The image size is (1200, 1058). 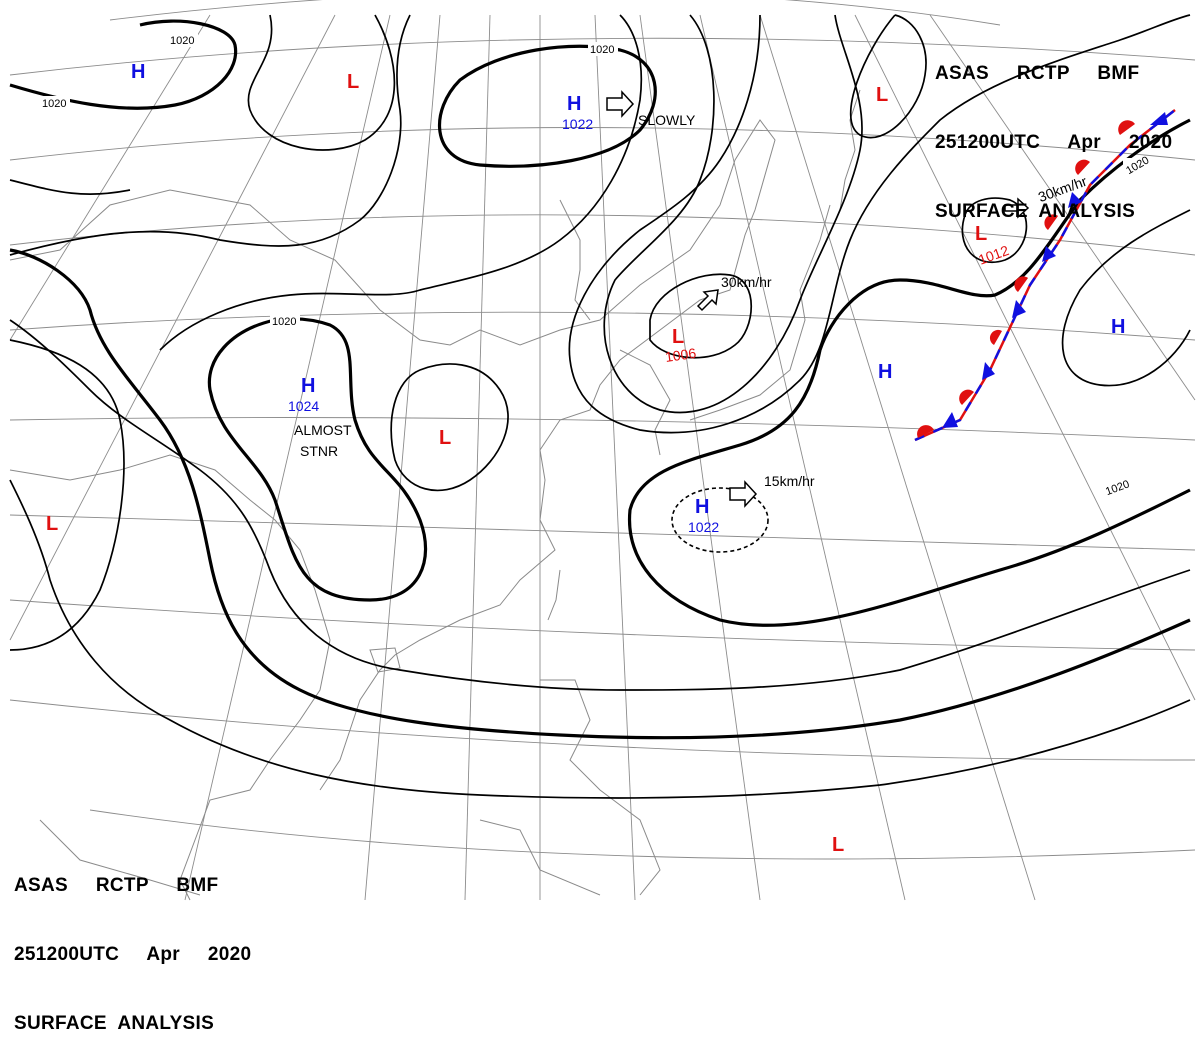 I want to click on motion-note-slowly: SLOWLY, so click(x=667, y=120).